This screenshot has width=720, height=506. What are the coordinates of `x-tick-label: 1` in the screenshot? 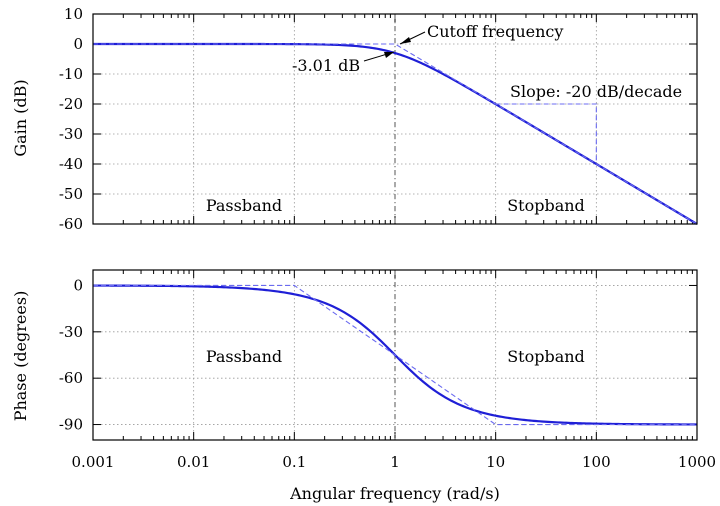 It's located at (395, 462).